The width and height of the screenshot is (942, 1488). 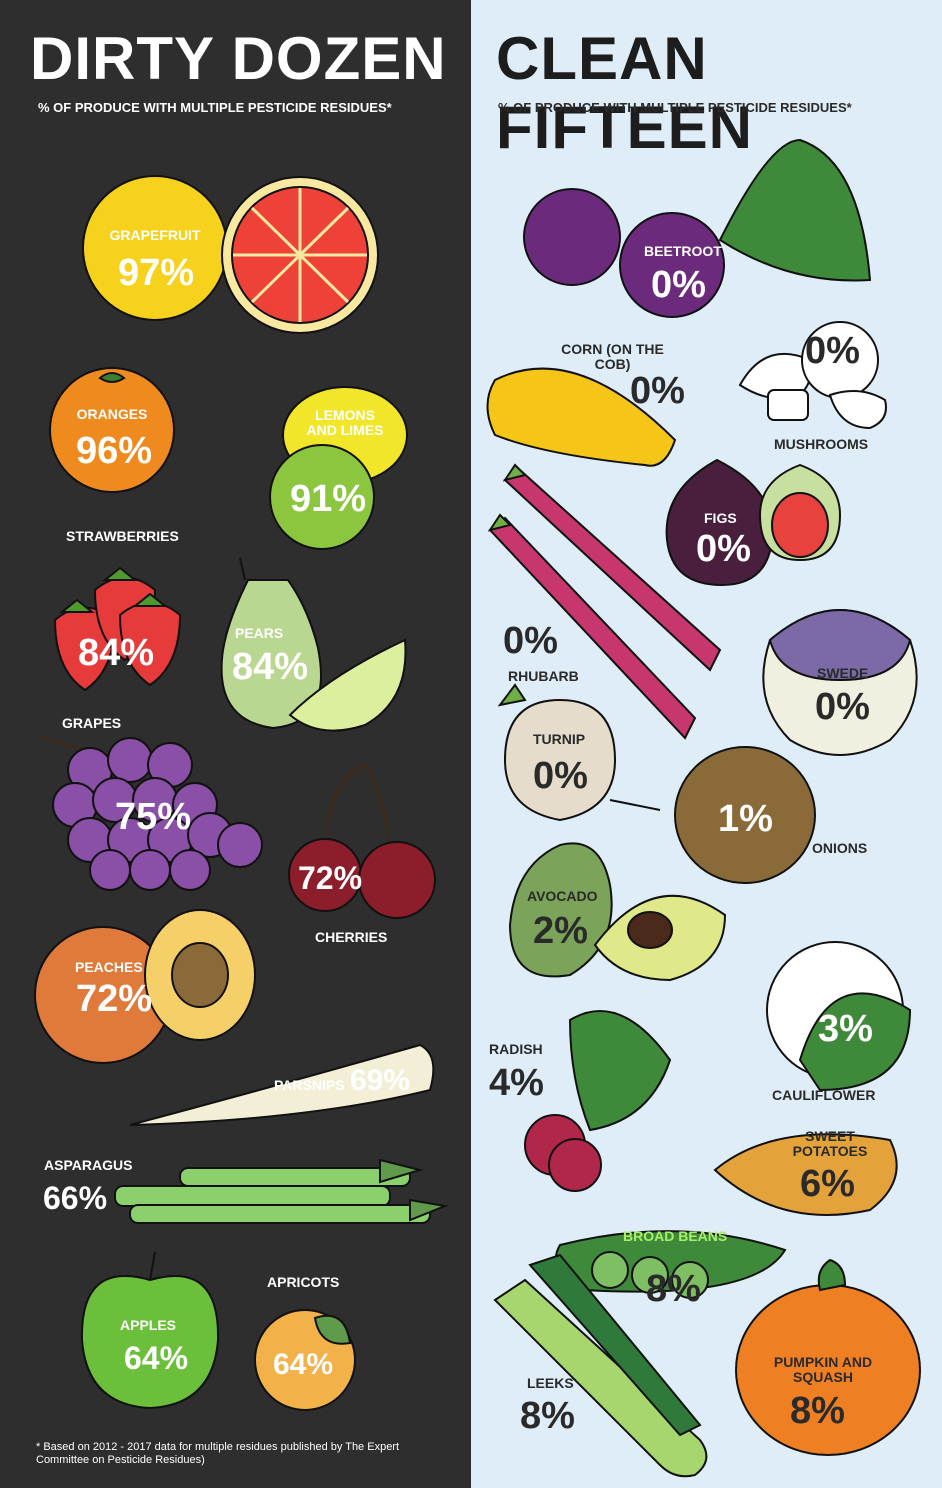 What do you see at coordinates (559, 739) in the screenshot?
I see `turnip-label: TURNIP` at bounding box center [559, 739].